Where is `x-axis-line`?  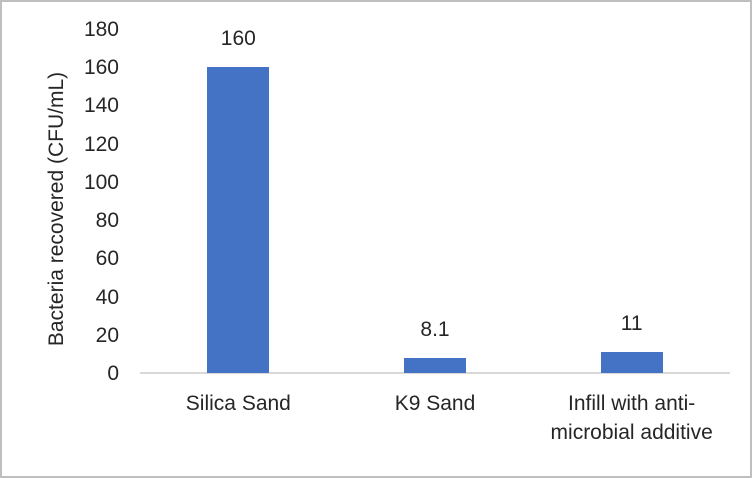
x-axis-line is located at coordinates (435, 373).